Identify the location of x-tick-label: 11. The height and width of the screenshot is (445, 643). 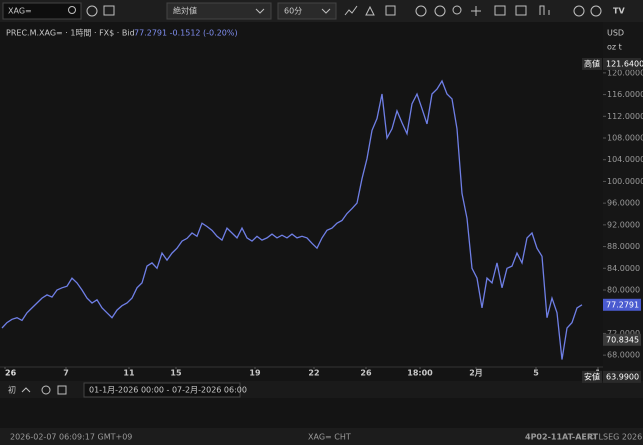
(129, 373).